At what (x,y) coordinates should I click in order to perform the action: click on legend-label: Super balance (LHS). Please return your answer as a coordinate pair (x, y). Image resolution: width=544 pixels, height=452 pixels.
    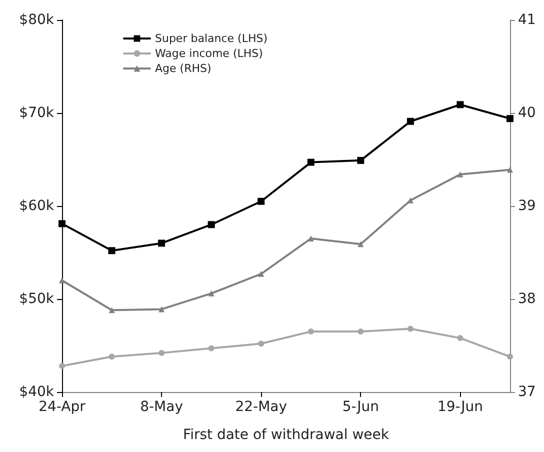
    Looking at the image, I should click on (211, 38).